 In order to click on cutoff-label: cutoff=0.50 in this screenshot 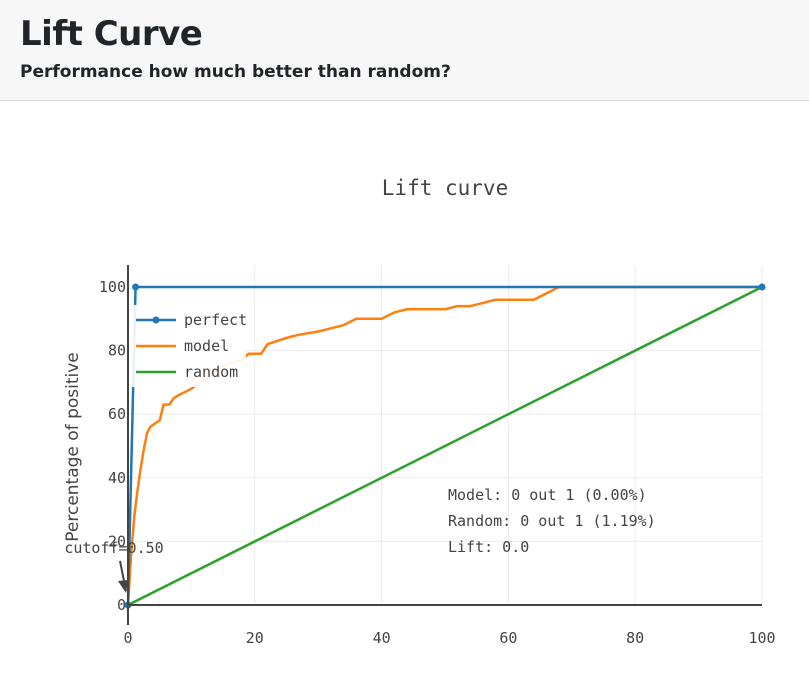, I will do `click(113, 548)`.